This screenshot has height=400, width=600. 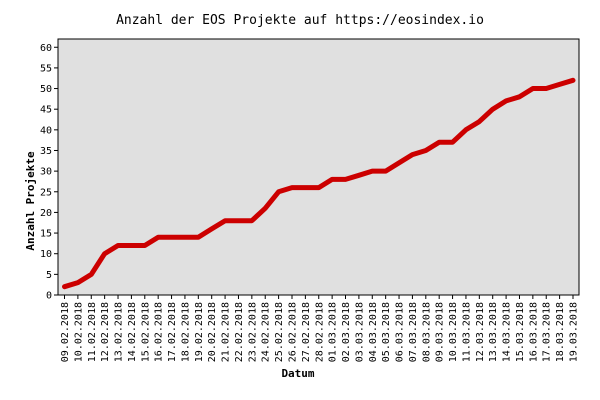 I want to click on x-tick-label: 10.03.2018, so click(x=453, y=332).